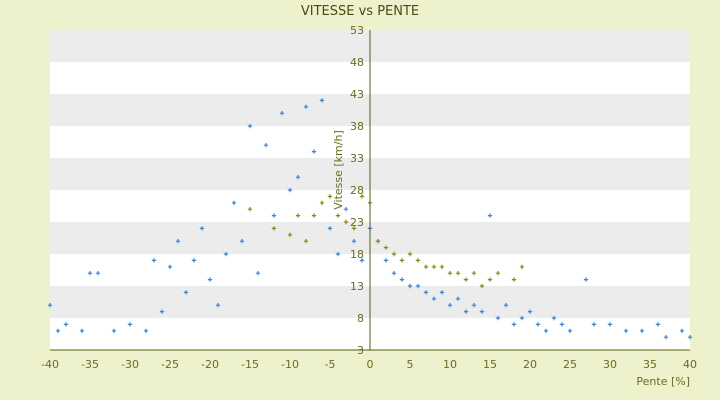  What do you see at coordinates (360, 318) in the screenshot?
I see `y-tick-label: 8` at bounding box center [360, 318].